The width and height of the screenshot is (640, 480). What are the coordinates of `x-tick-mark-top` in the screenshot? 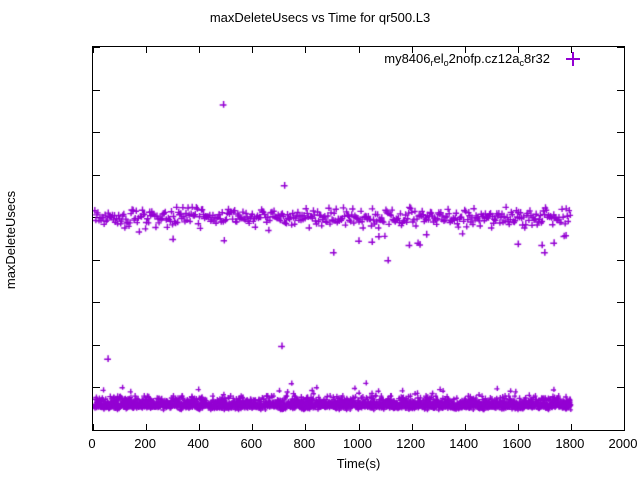 It's located at (624, 50).